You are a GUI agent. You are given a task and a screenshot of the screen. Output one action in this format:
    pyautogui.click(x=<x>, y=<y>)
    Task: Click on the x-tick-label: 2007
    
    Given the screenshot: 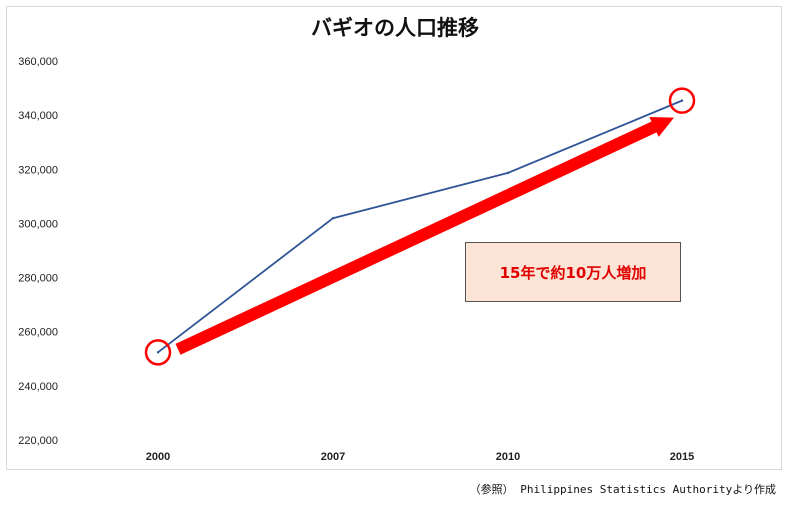 What is the action you would take?
    pyautogui.click(x=333, y=457)
    